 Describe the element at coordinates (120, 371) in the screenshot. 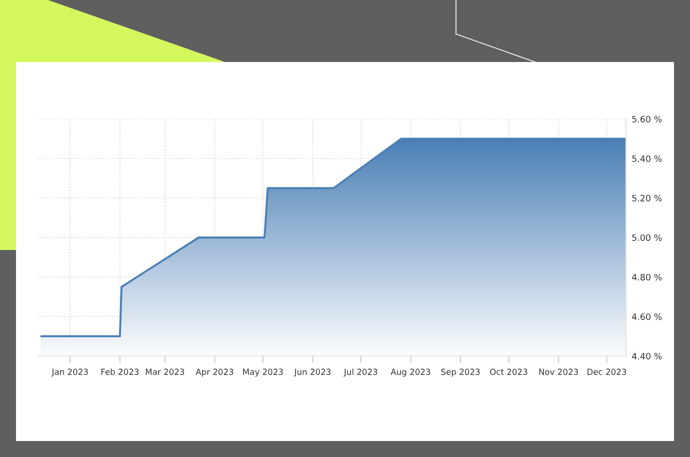

I see `x-tick-label: Feb 2023` at that location.